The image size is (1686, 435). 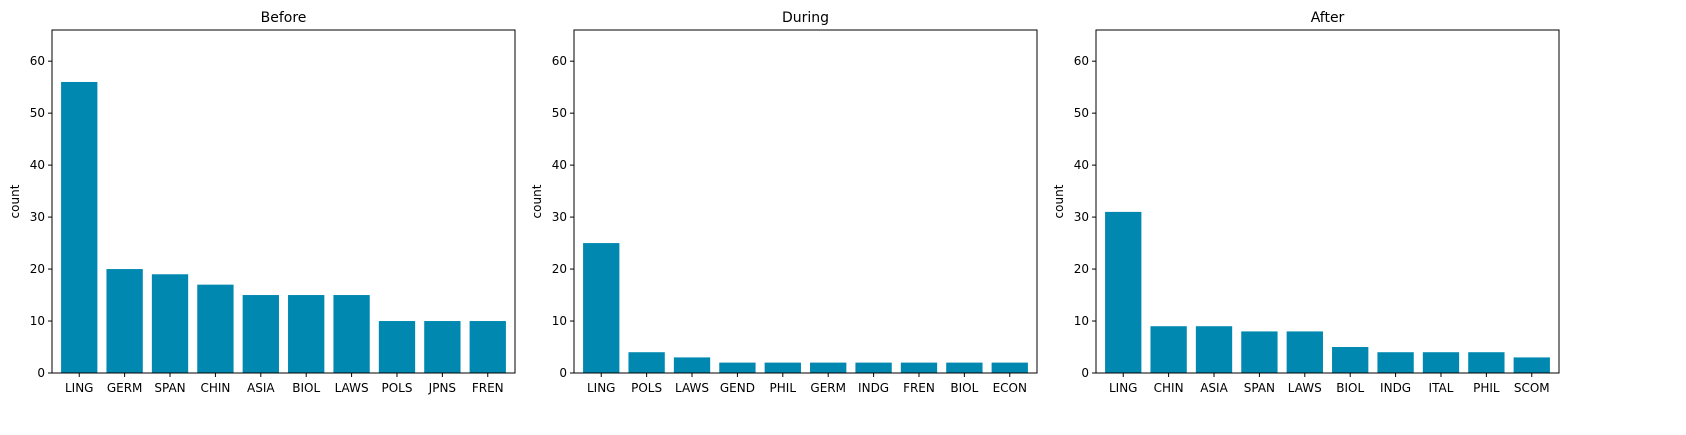 What do you see at coordinates (1532, 388) in the screenshot?
I see `x-tick-label: SCOM` at bounding box center [1532, 388].